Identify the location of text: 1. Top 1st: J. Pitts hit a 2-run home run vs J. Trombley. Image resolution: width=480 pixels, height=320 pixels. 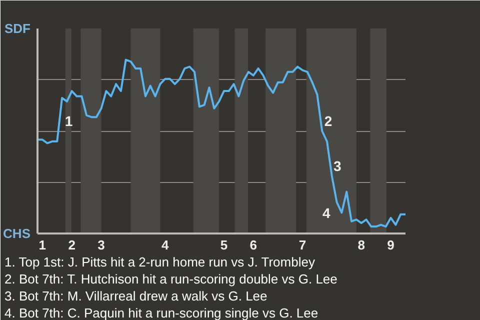
(160, 262).